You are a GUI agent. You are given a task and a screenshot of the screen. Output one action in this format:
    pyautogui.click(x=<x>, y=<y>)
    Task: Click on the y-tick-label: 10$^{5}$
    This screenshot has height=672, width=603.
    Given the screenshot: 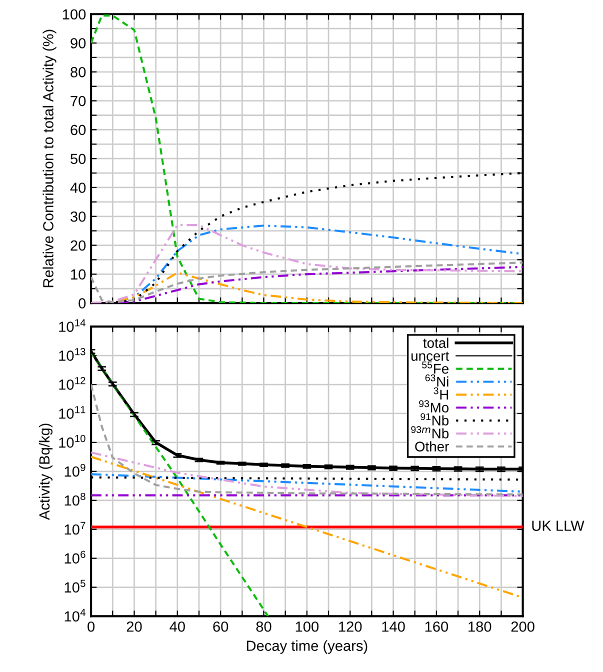 What is the action you would take?
    pyautogui.click(x=75, y=586)
    